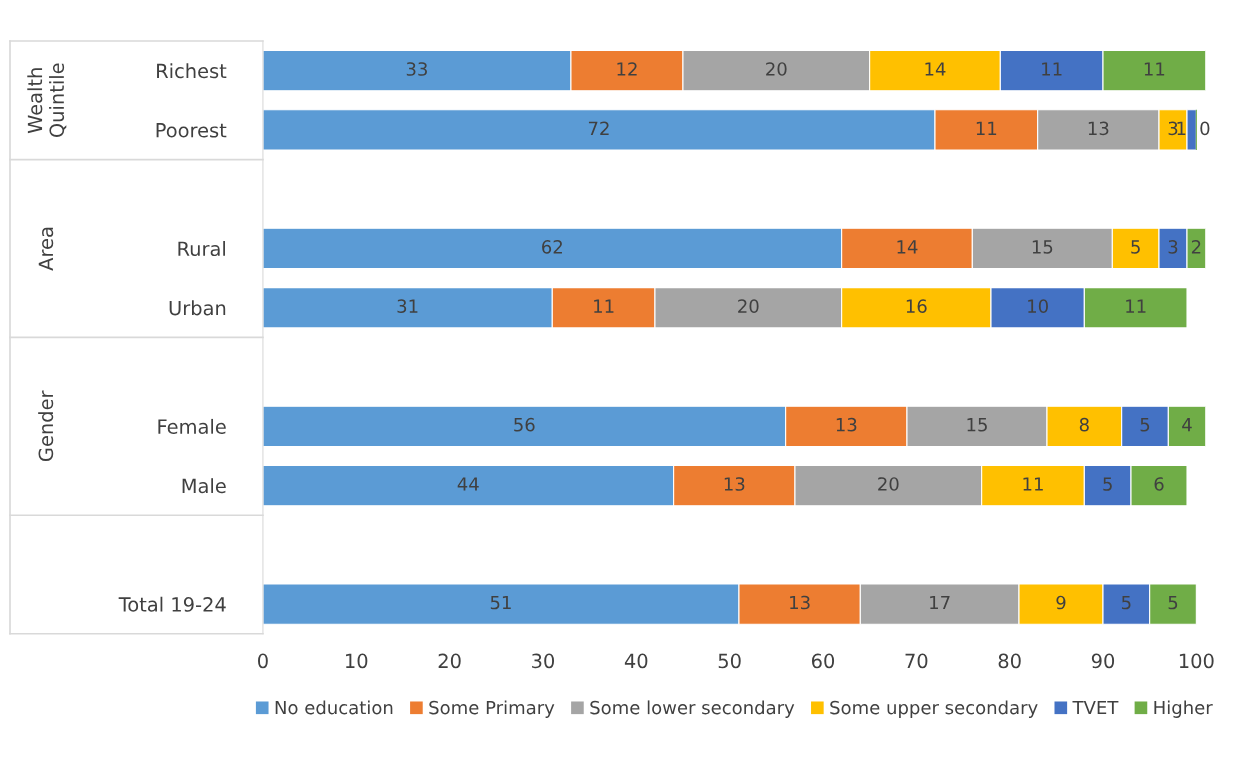  I want to click on y-tick-label: Richest, so click(192, 71).